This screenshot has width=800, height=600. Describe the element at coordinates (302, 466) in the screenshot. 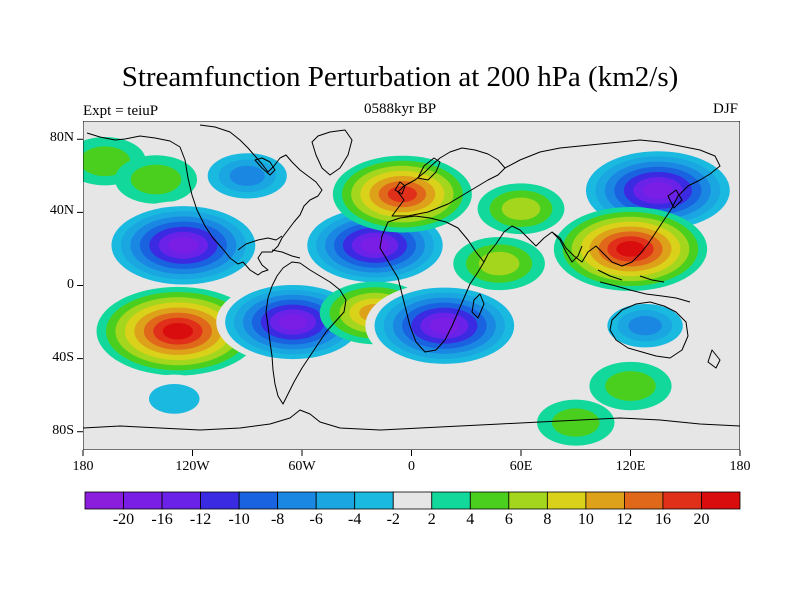

I see `x-tick-label: 60W` at that location.